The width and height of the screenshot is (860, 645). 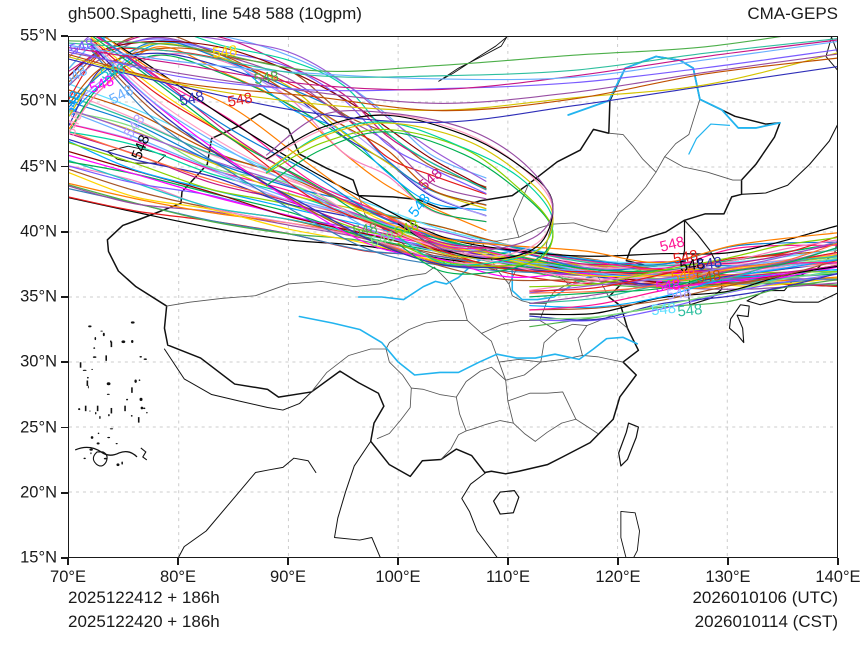 What do you see at coordinates (765, 597) in the screenshot?
I see `footer-valid-utc: 2026010106 (UTC)` at bounding box center [765, 597].